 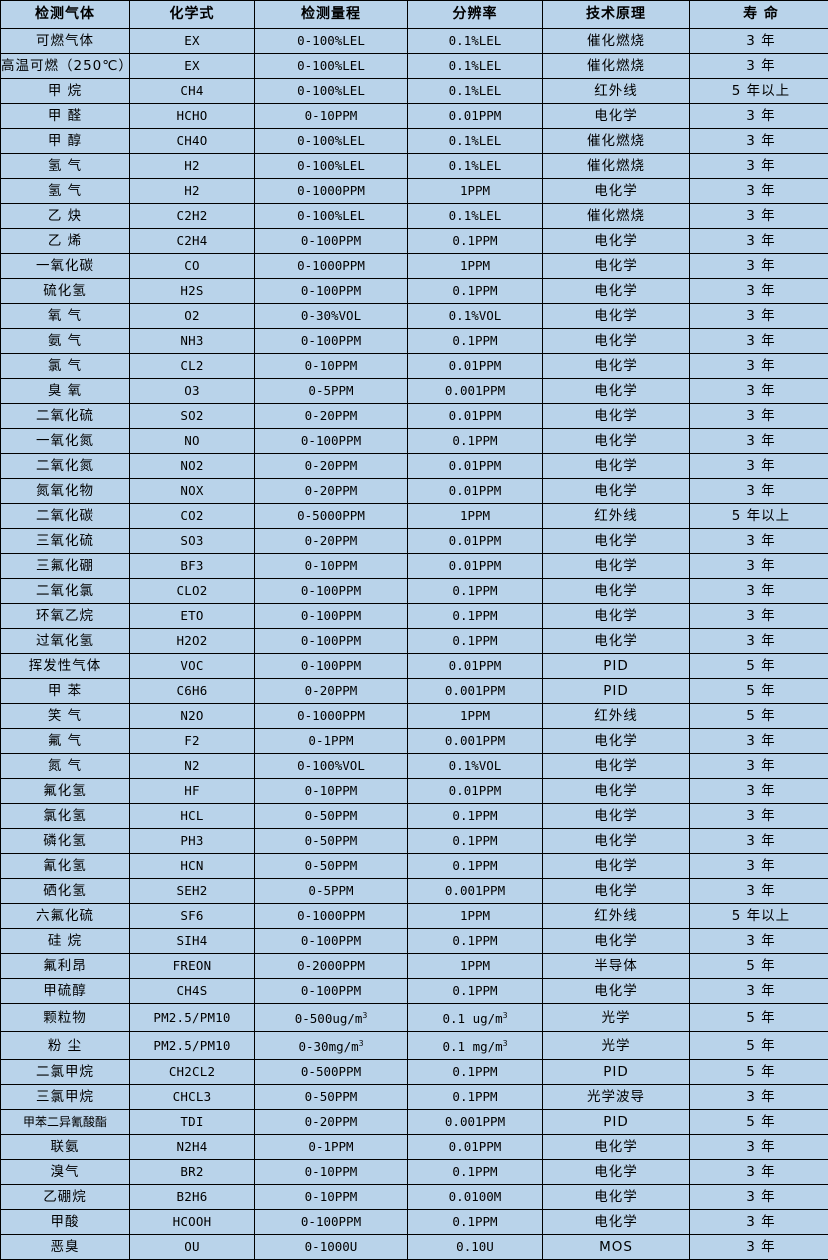 I want to click on cell-chemical-formula: SF6, so click(x=192, y=916).